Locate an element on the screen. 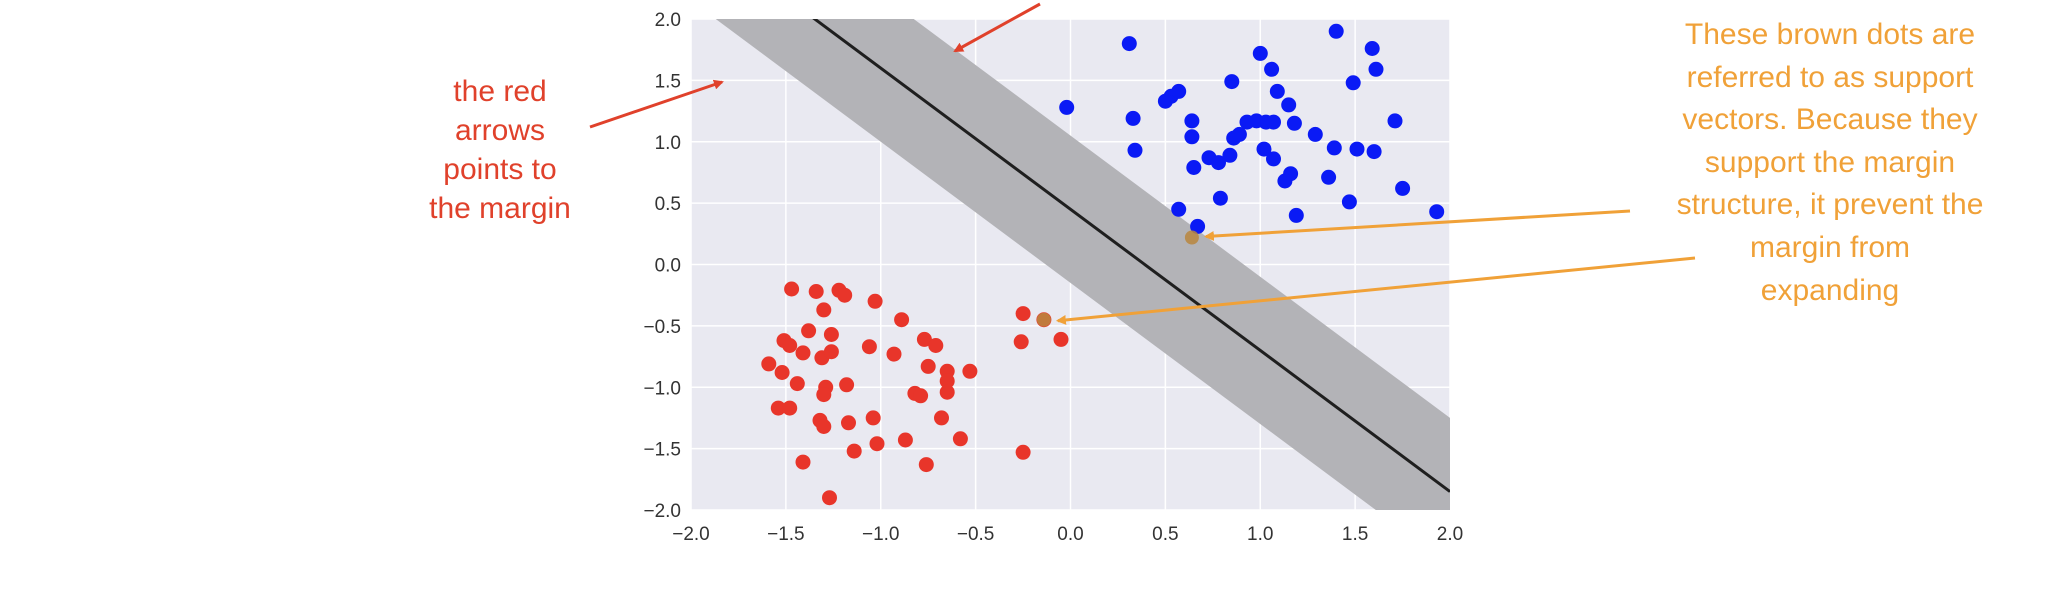 The height and width of the screenshot is (600, 2050). y-tick-label: 1.5 is located at coordinates (668, 81).